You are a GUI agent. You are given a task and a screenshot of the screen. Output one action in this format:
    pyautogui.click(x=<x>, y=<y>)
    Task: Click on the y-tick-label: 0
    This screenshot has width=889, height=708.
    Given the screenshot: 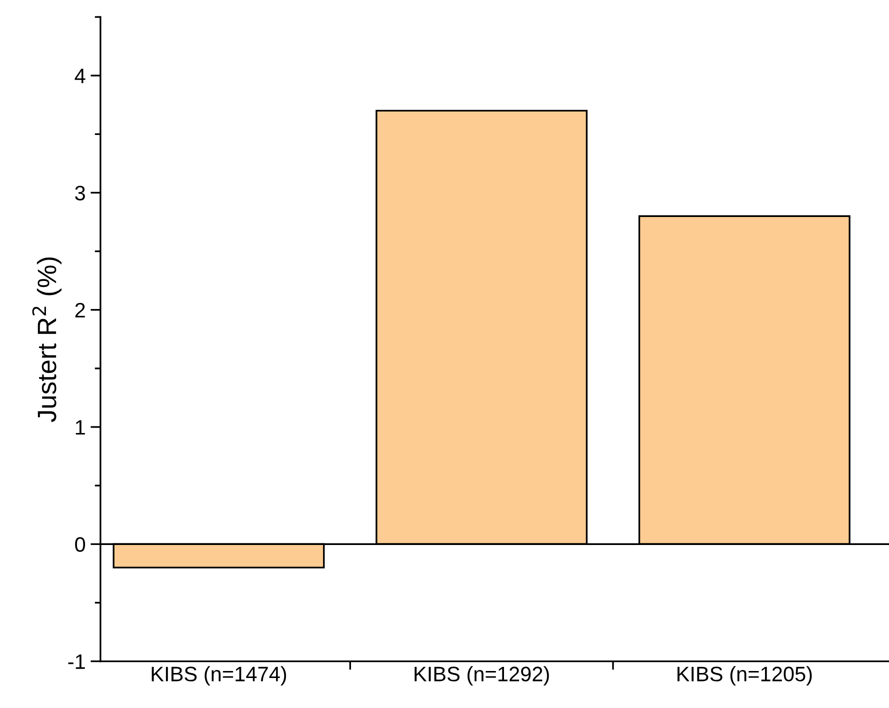 What is the action you would take?
    pyautogui.click(x=80, y=544)
    